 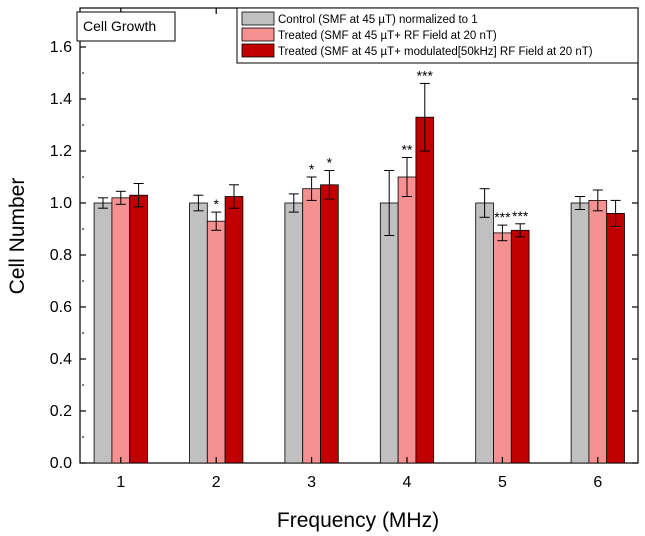 I want to click on y-tick-label: 0.8, so click(x=61, y=255).